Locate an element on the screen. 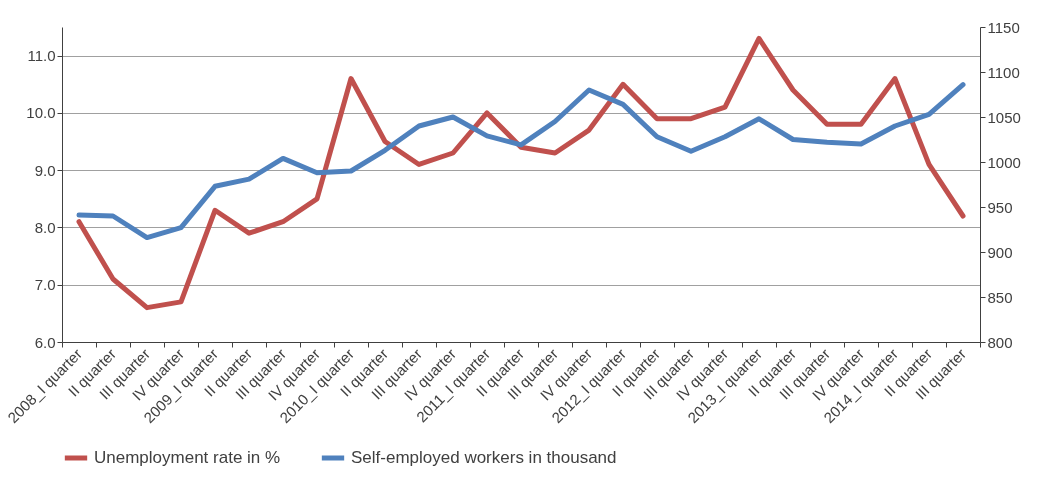 The image size is (1055, 500). y-tick-label: 9.0 is located at coordinates (45, 170).